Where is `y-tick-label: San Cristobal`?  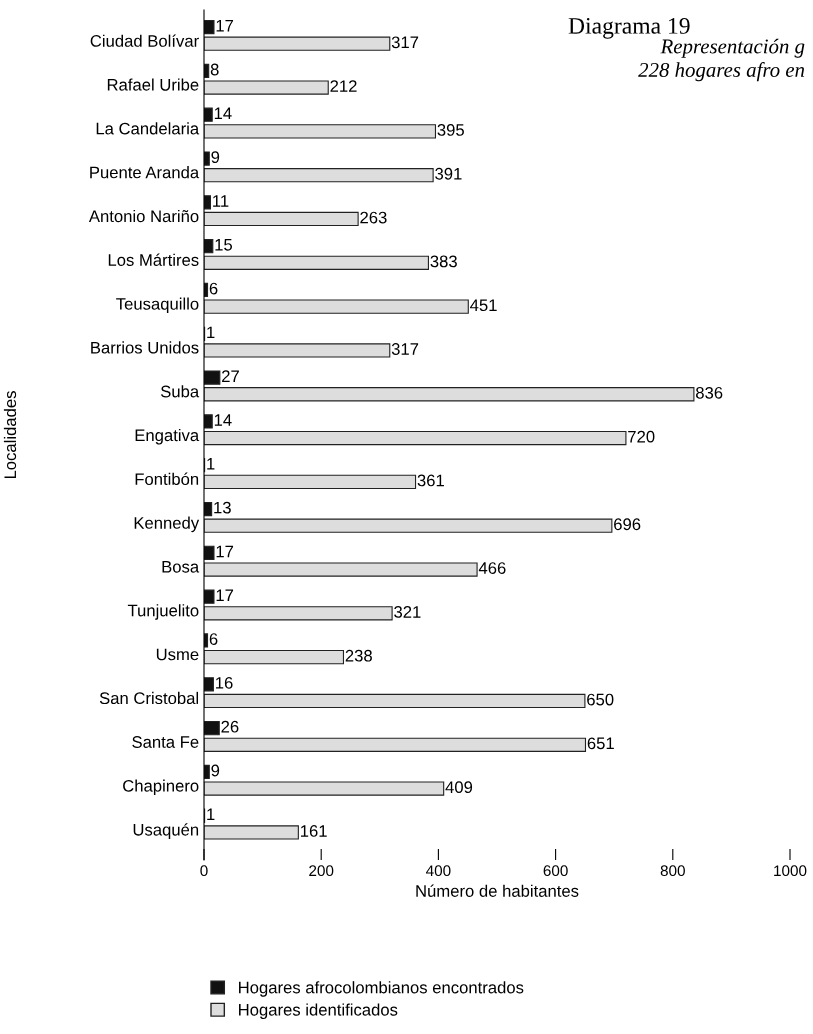 y-tick-label: San Cristobal is located at coordinates (149, 698).